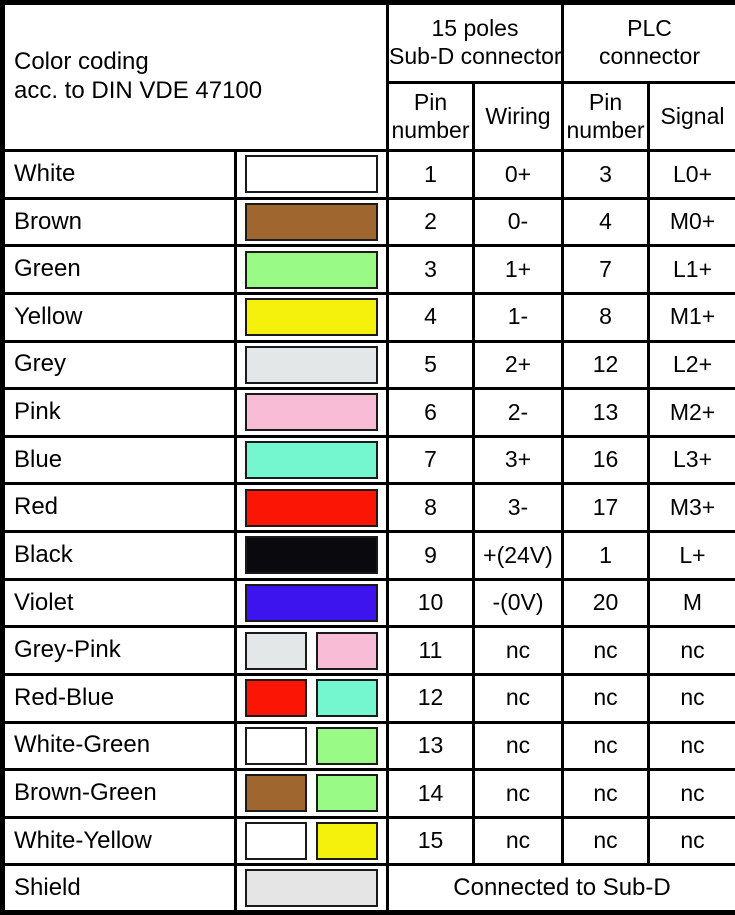 This screenshot has height=915, width=735. Describe the element at coordinates (690, 222) in the screenshot. I see `signal-value: M0+` at that location.